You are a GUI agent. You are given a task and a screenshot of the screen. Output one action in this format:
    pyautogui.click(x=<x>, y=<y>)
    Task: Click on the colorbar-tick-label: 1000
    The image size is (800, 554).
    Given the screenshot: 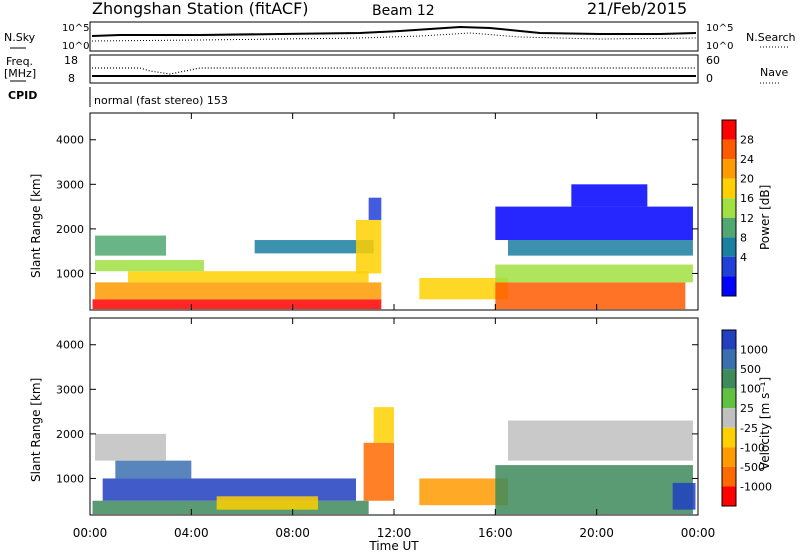 What is the action you would take?
    pyautogui.click(x=754, y=350)
    